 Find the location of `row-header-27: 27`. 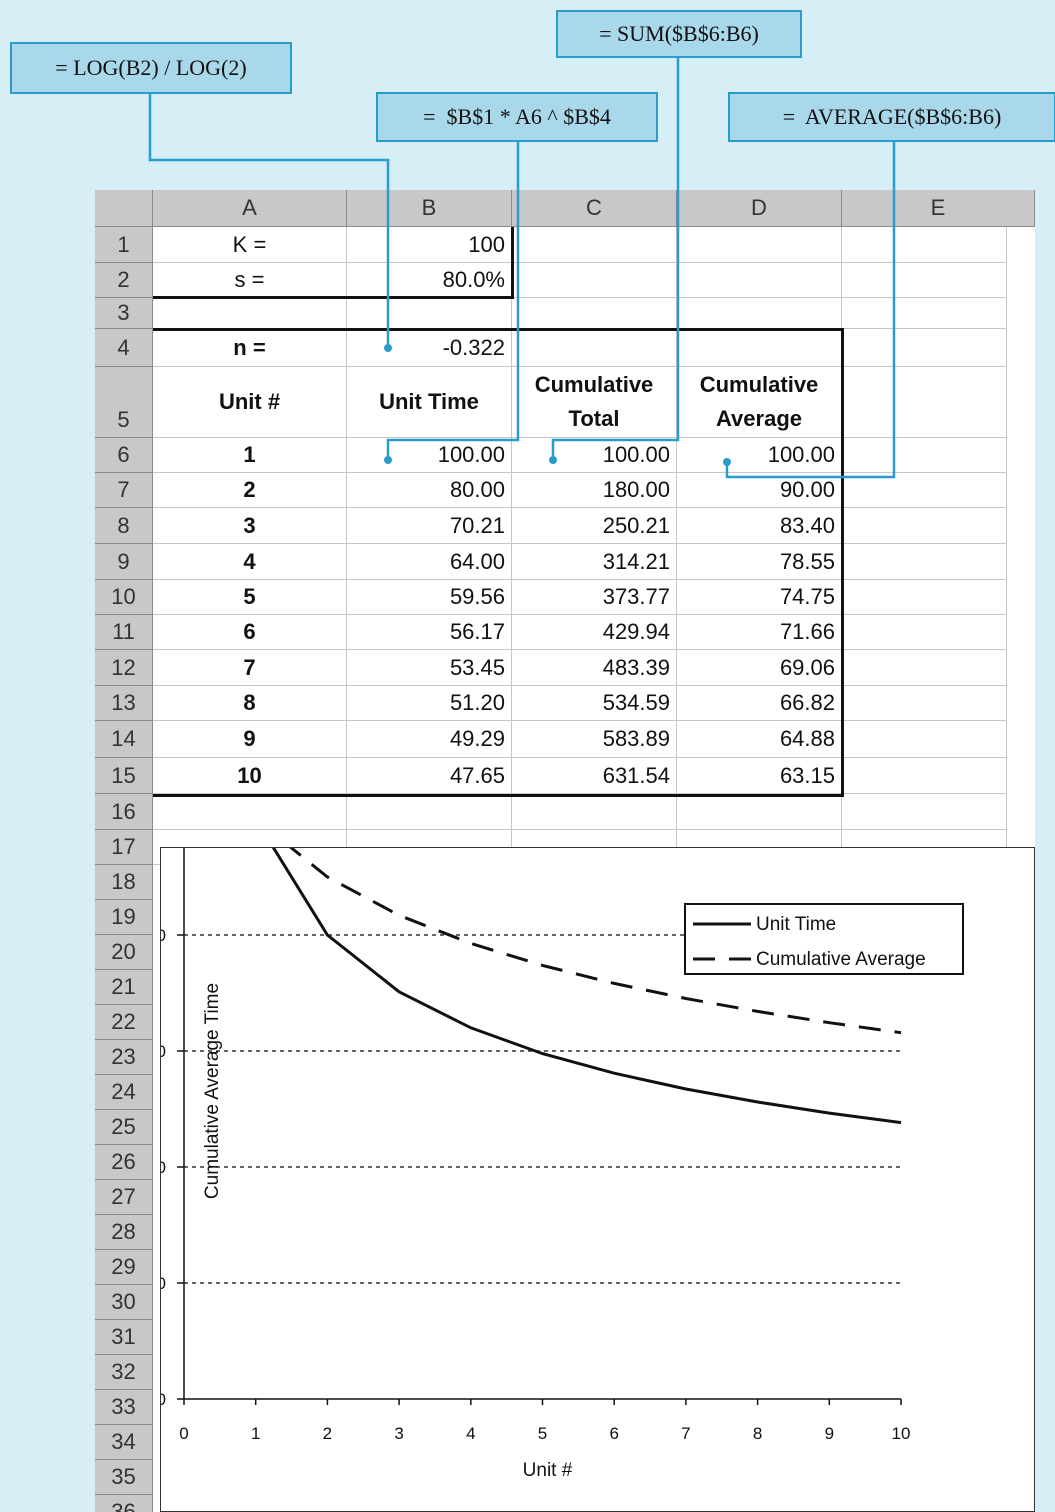

row-header-27: 27 is located at coordinates (124, 1197).